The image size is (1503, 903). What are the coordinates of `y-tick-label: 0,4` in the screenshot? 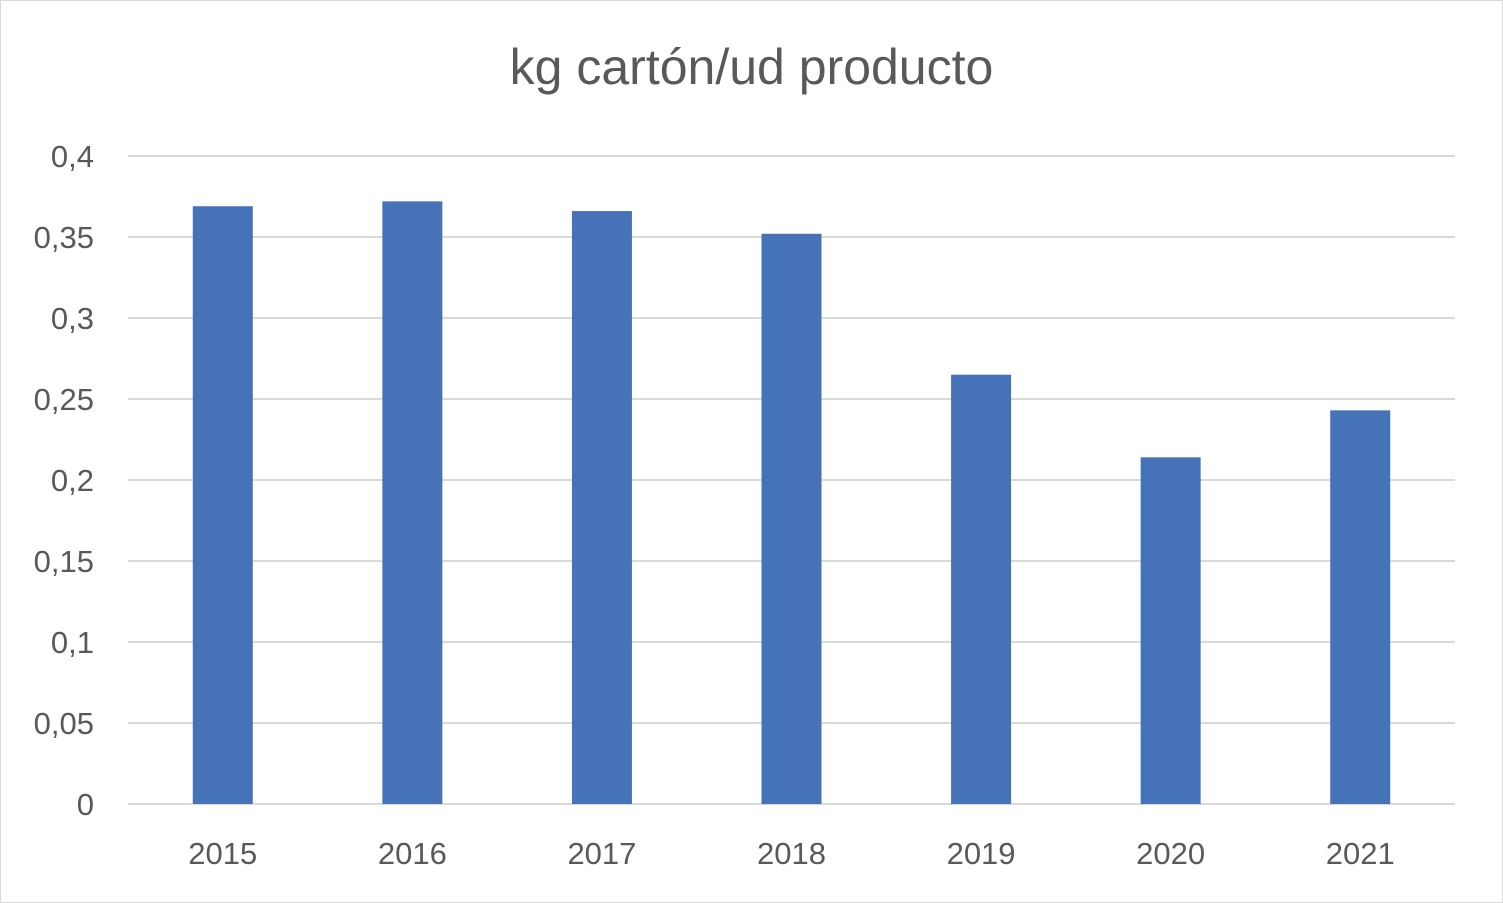 It's located at (72, 156).